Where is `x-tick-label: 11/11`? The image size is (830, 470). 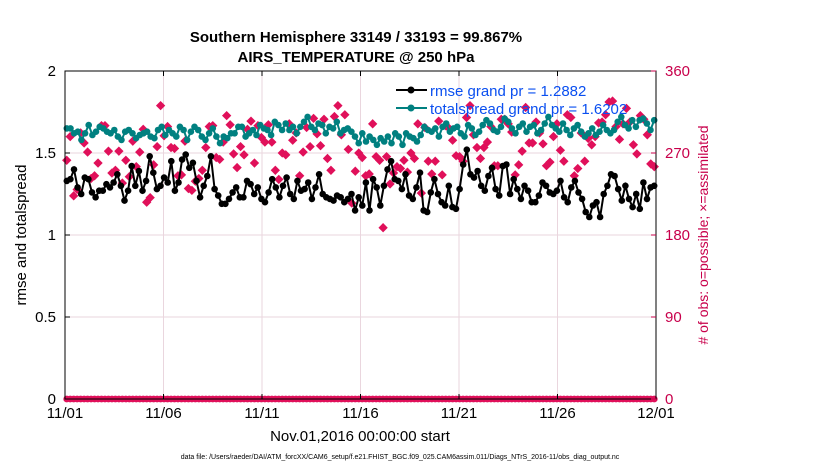 x-tick-label: 11/11 is located at coordinates (261, 413).